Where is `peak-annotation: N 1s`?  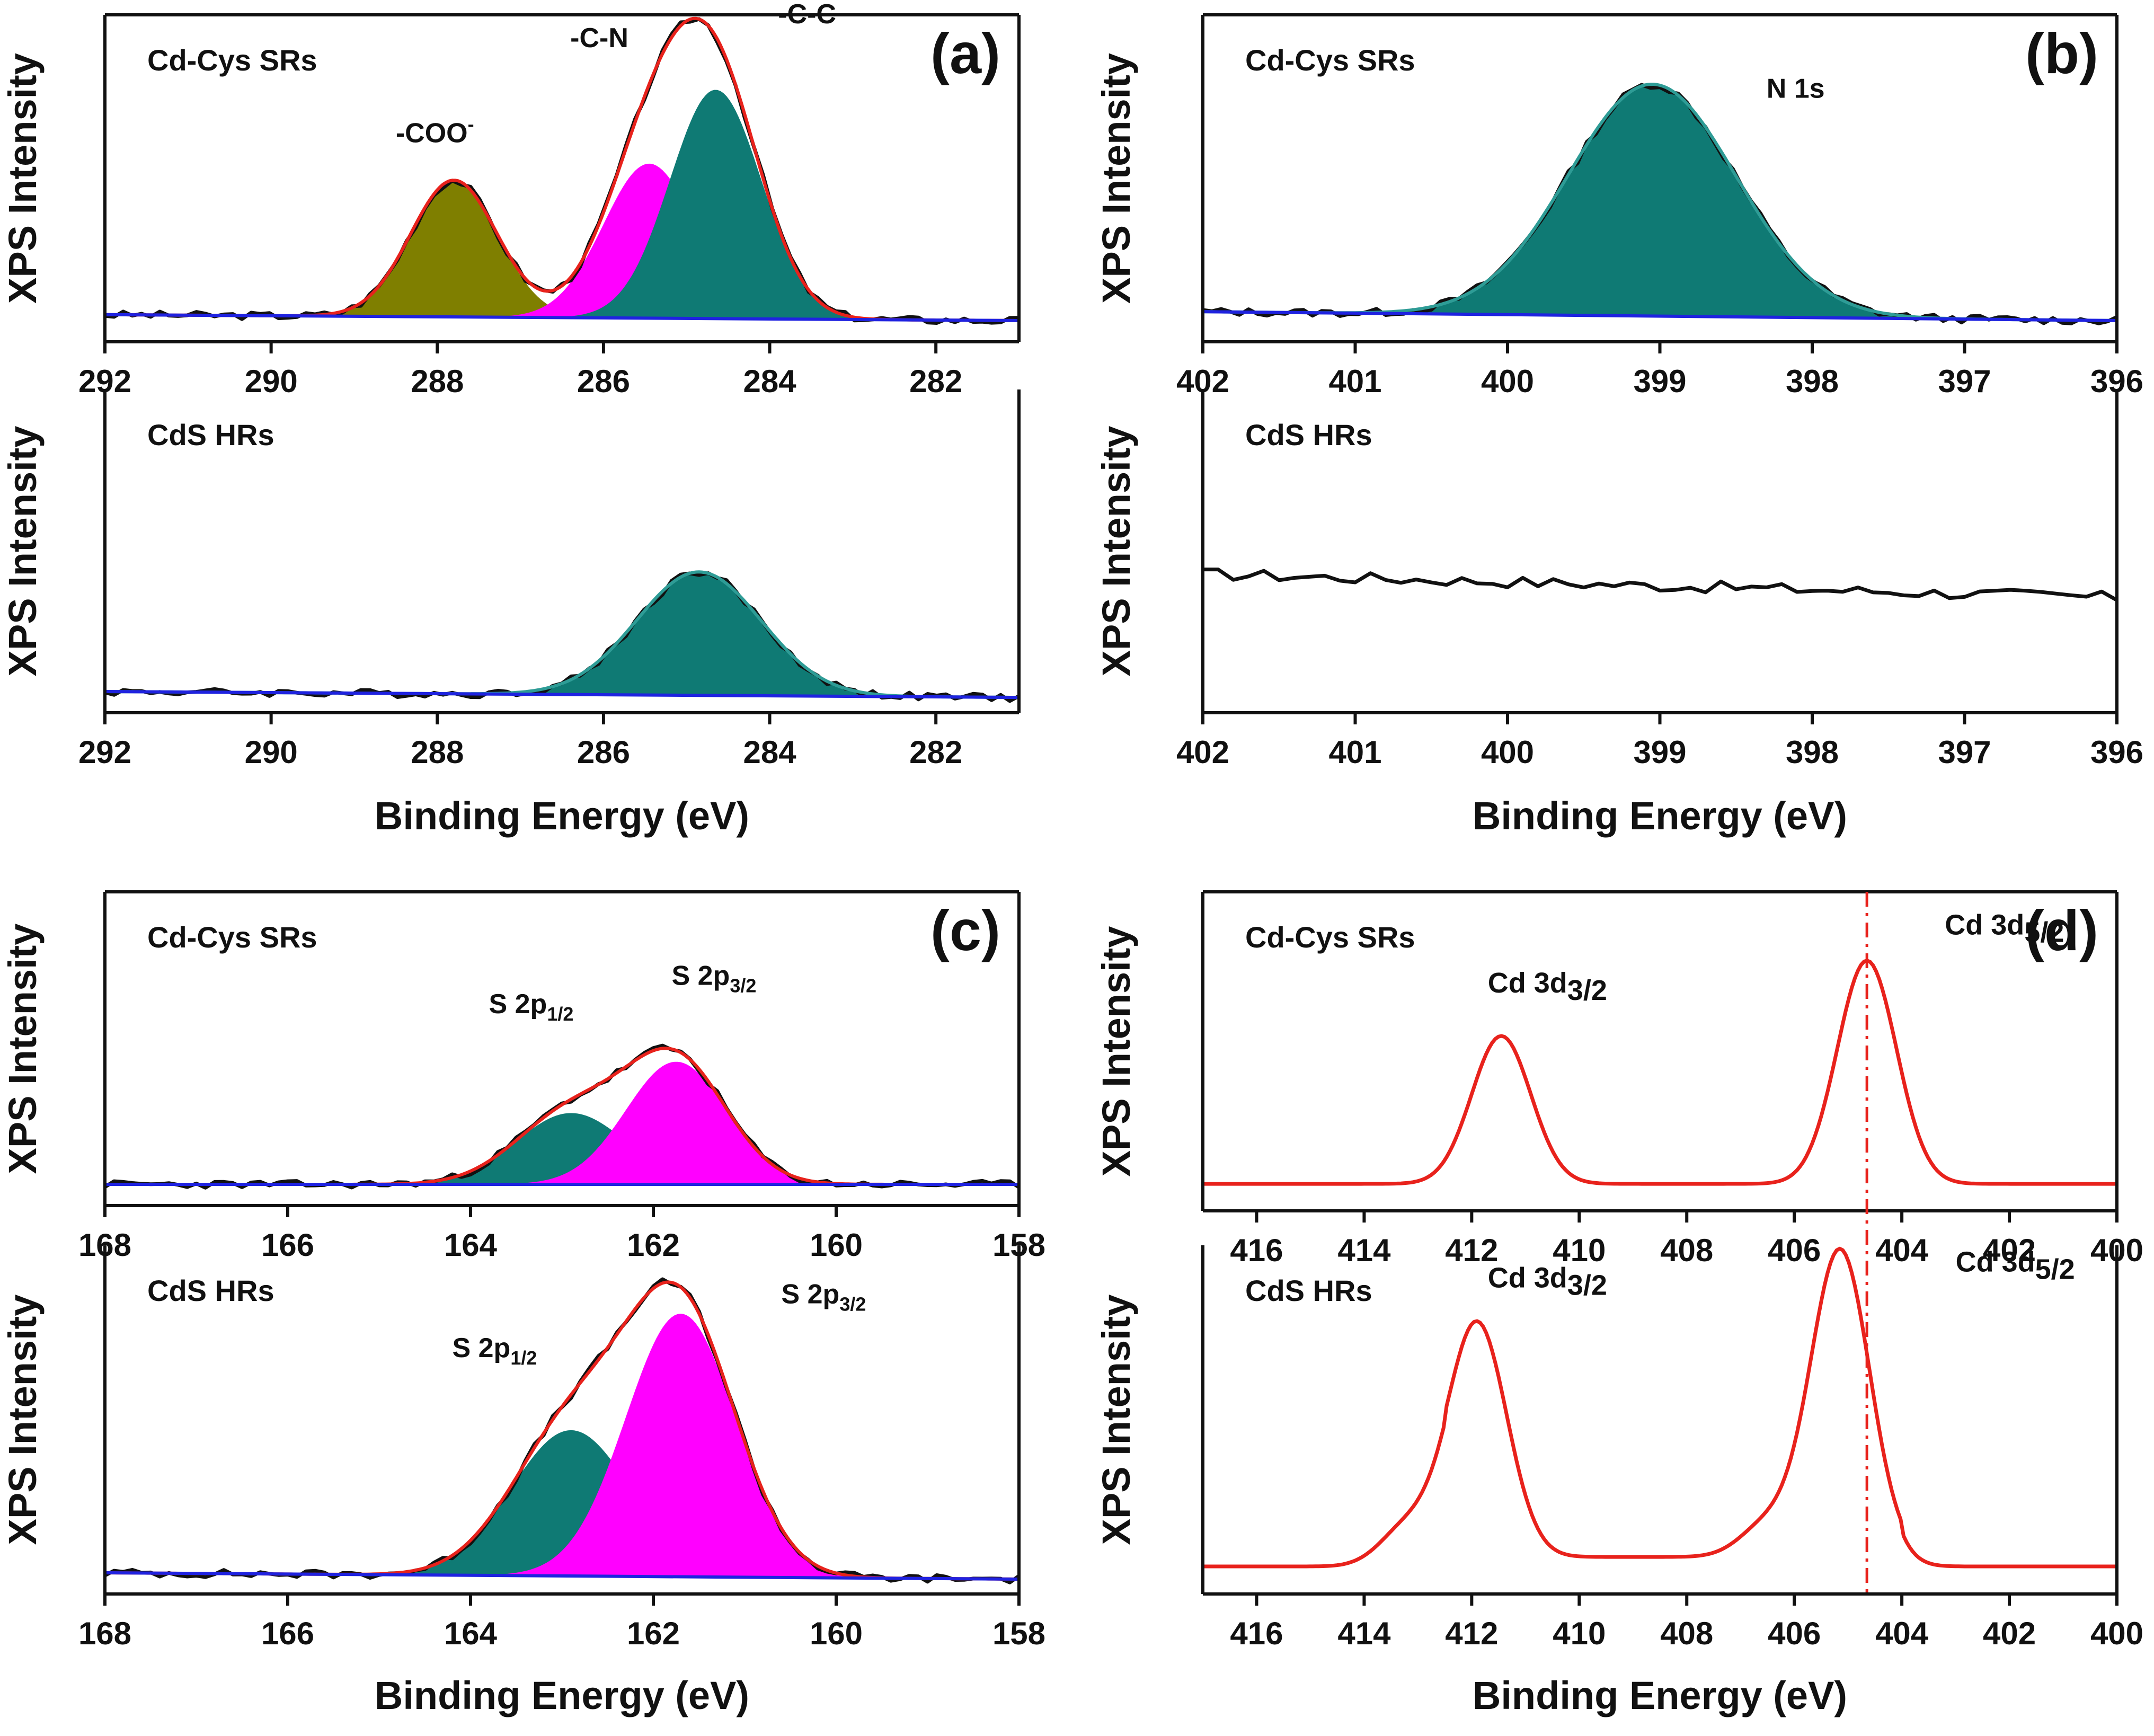
peak-annotation: N 1s is located at coordinates (1796, 89).